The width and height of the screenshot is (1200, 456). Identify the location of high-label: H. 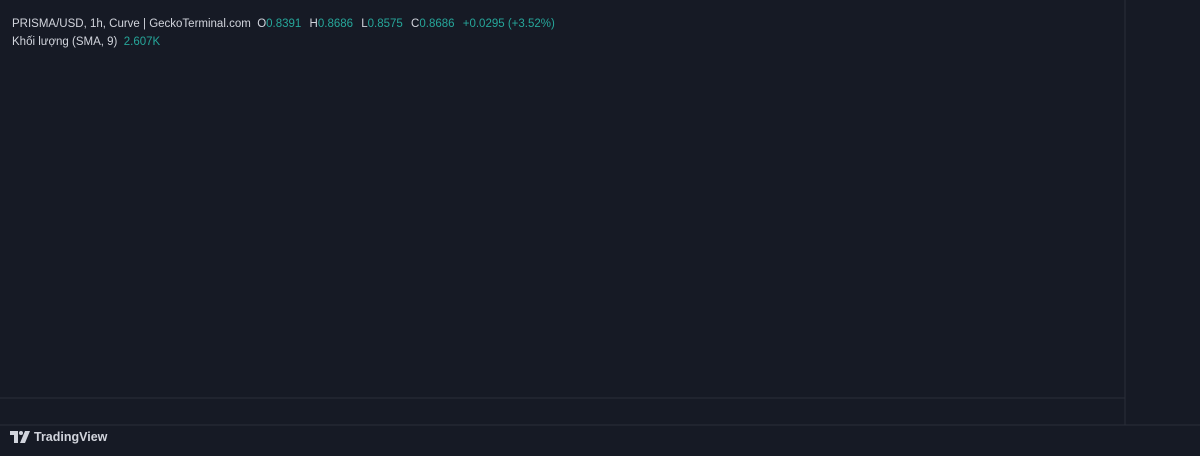
(313, 24).